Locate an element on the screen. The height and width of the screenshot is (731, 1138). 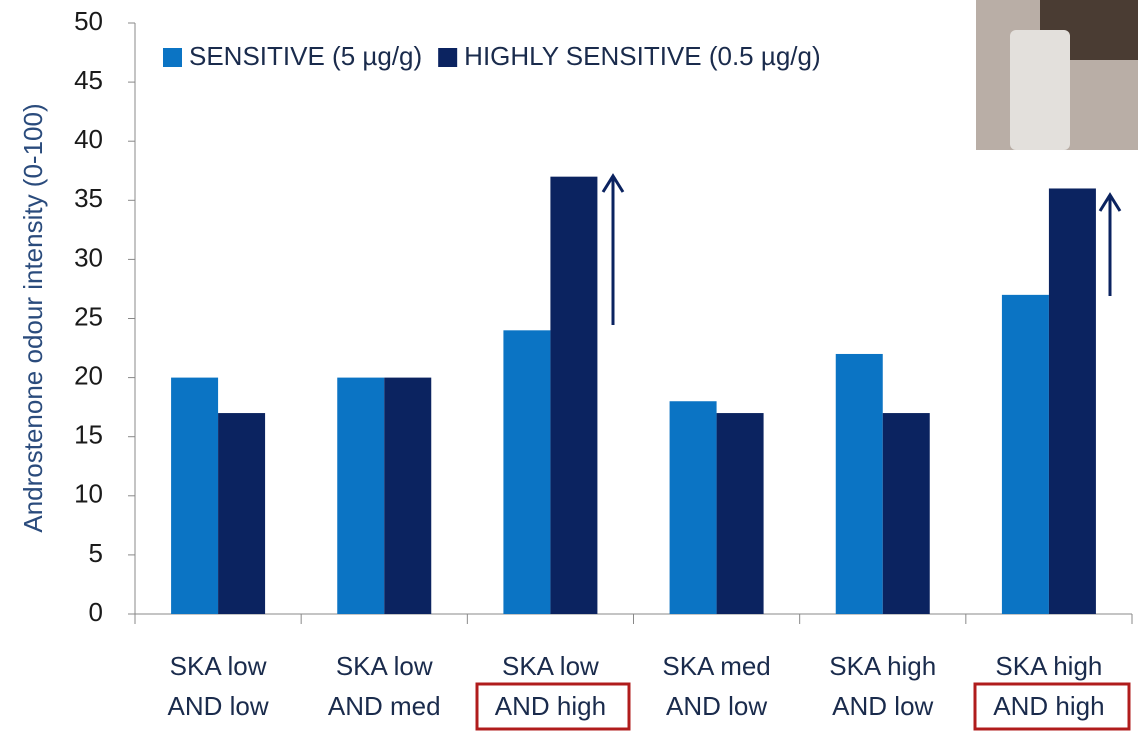
y-tick-label: 45 is located at coordinates (88, 80).